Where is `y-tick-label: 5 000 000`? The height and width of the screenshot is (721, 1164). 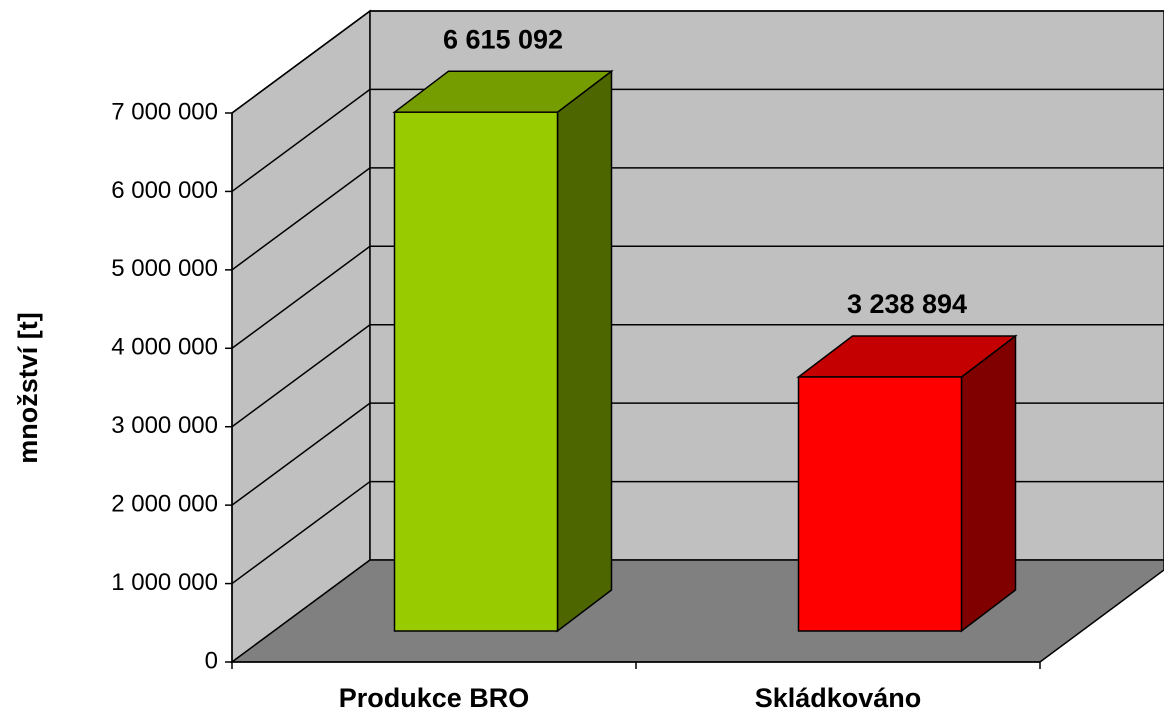 y-tick-label: 5 000 000 is located at coordinates (164, 268).